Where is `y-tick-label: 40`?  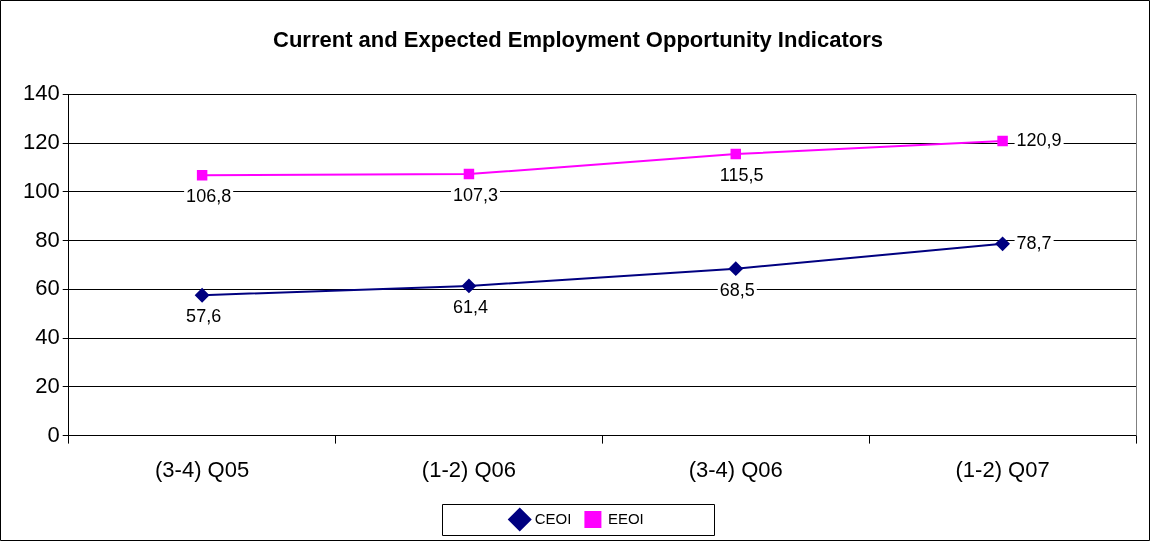
y-tick-label: 40 is located at coordinates (47, 337).